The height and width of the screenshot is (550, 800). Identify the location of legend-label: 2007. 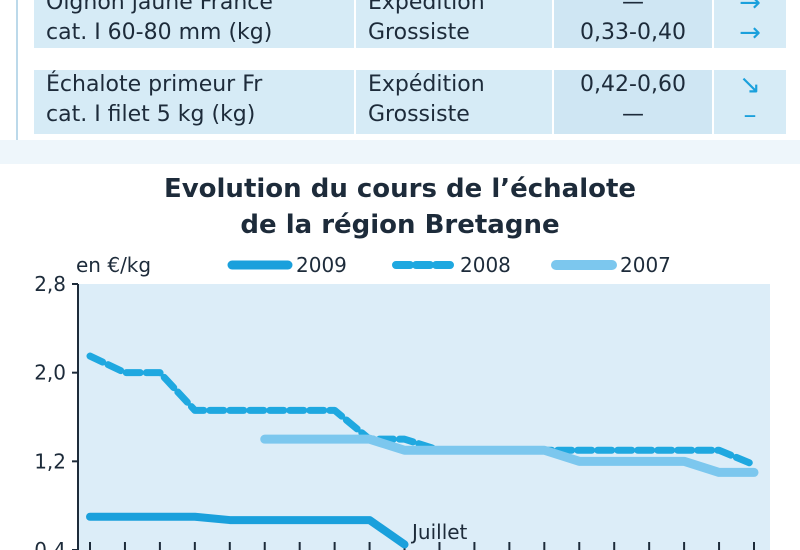
(645, 265).